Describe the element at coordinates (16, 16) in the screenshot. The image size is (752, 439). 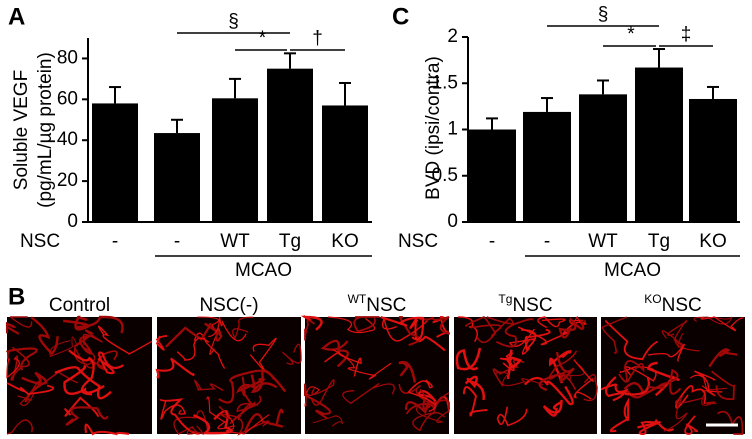
I see `panel-label: A` at that location.